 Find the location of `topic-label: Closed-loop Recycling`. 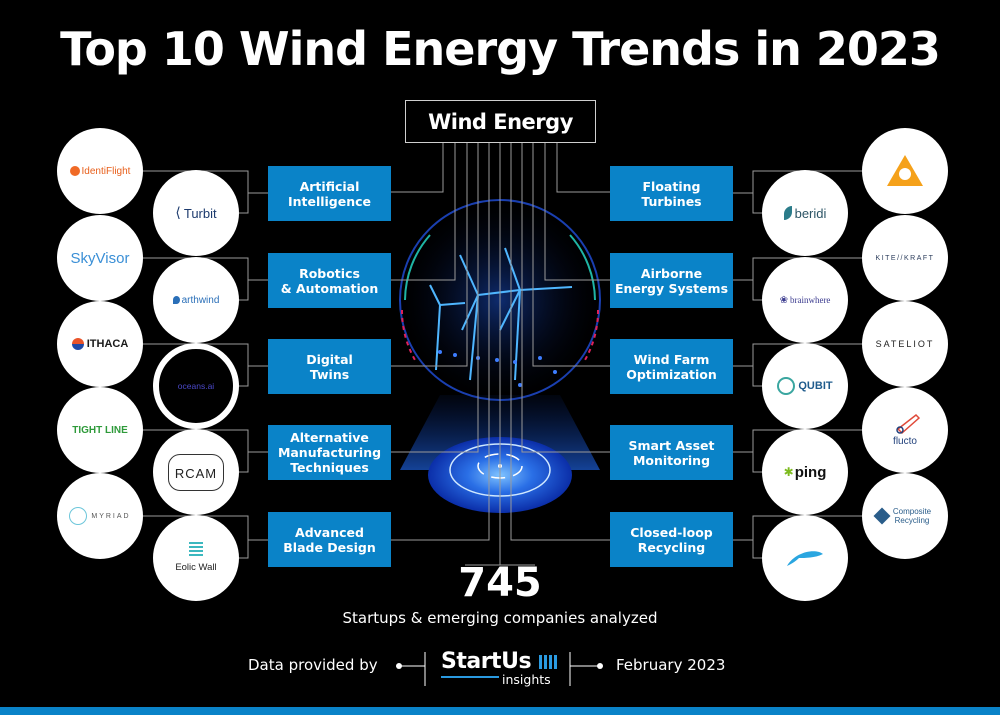

topic-label: Closed-loop Recycling is located at coordinates (671, 539).